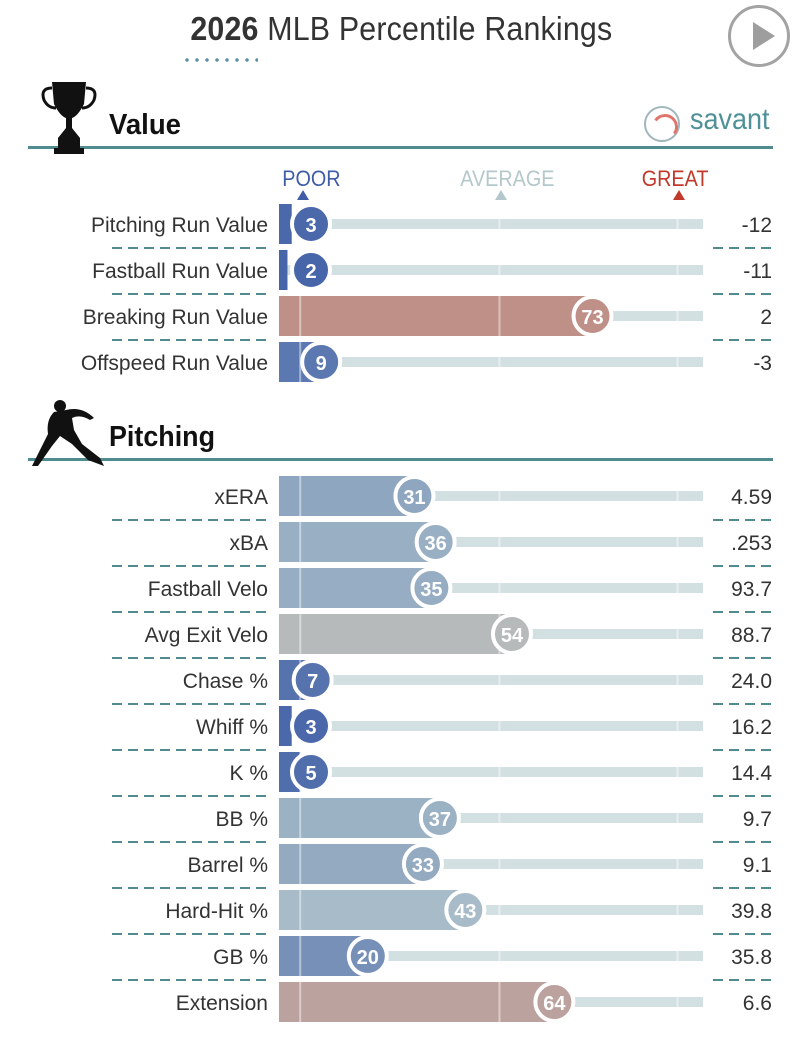  I want to click on percentile-value-whiff-pct: 3, so click(310, 728).